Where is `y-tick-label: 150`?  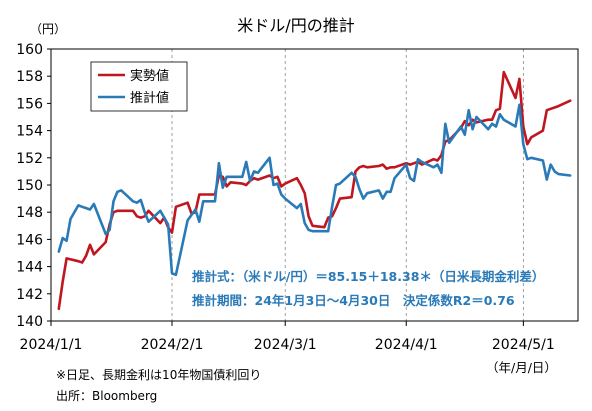
y-tick-label: 150 is located at coordinates (29, 186).